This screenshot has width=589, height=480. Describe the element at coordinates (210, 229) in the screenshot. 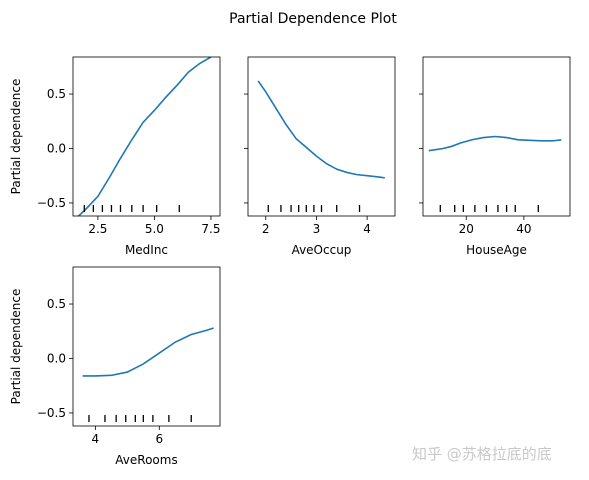

I see `x-tick-label: 7.5` at that location.